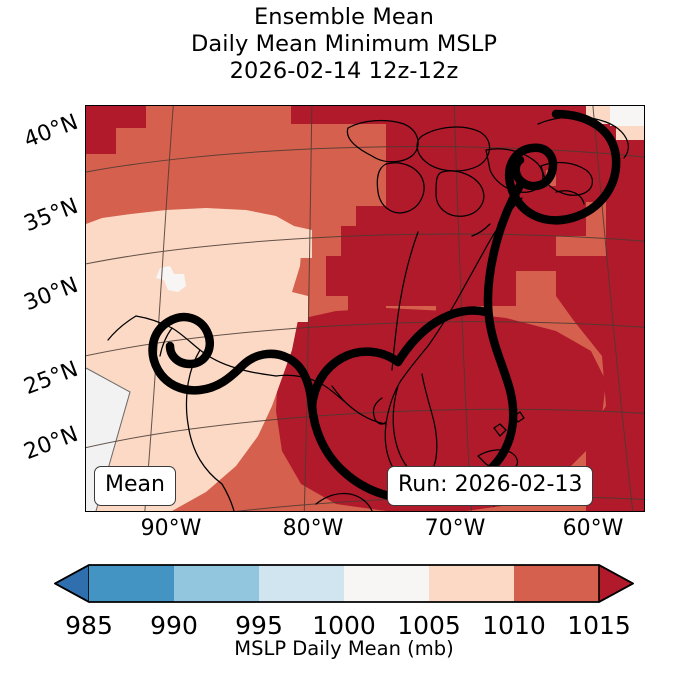  What do you see at coordinates (174, 625) in the screenshot?
I see `colorbar-tick-990: 990` at bounding box center [174, 625].